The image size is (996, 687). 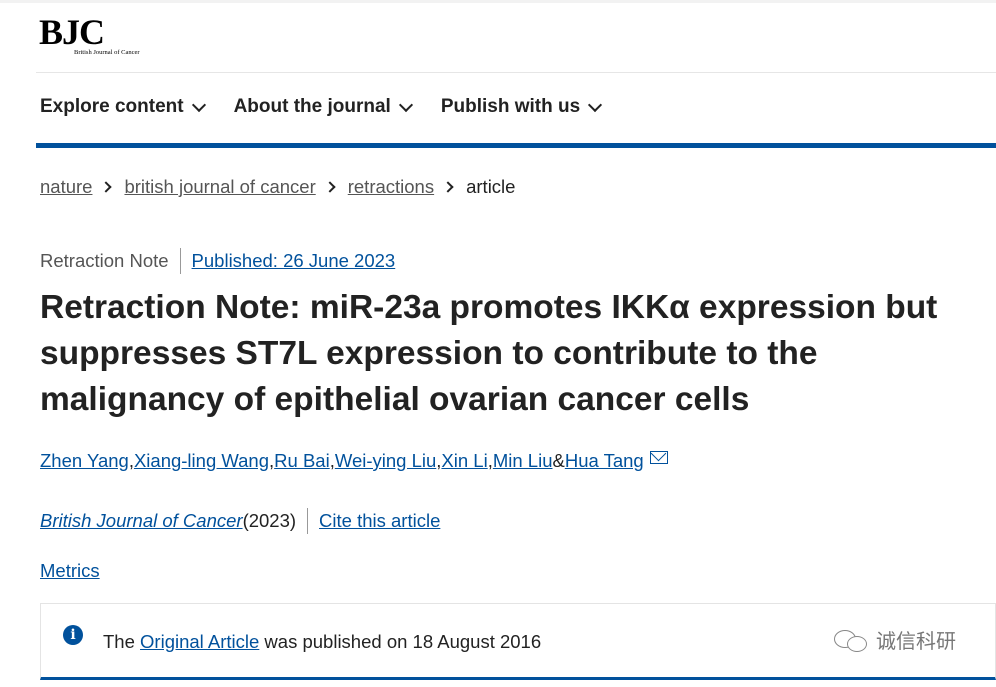 I want to click on journal-name: British Journal of Cancer, so click(x=141, y=520).